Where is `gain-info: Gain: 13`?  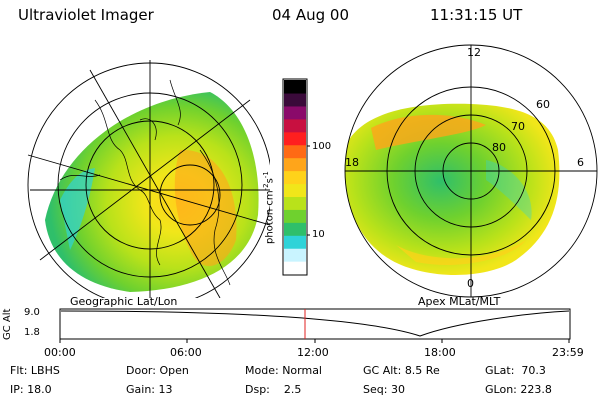
gain-info: Gain: 13 is located at coordinates (149, 389).